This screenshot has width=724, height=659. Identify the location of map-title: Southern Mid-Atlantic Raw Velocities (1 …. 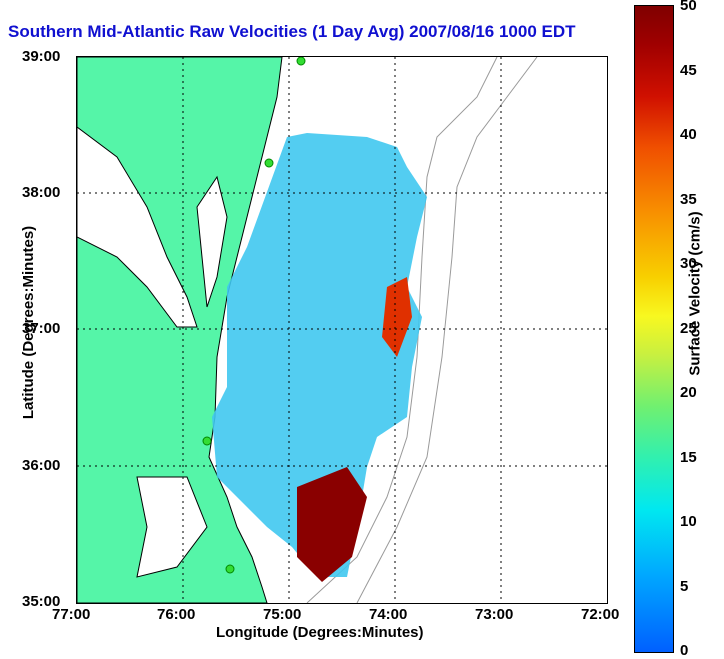
(292, 31).